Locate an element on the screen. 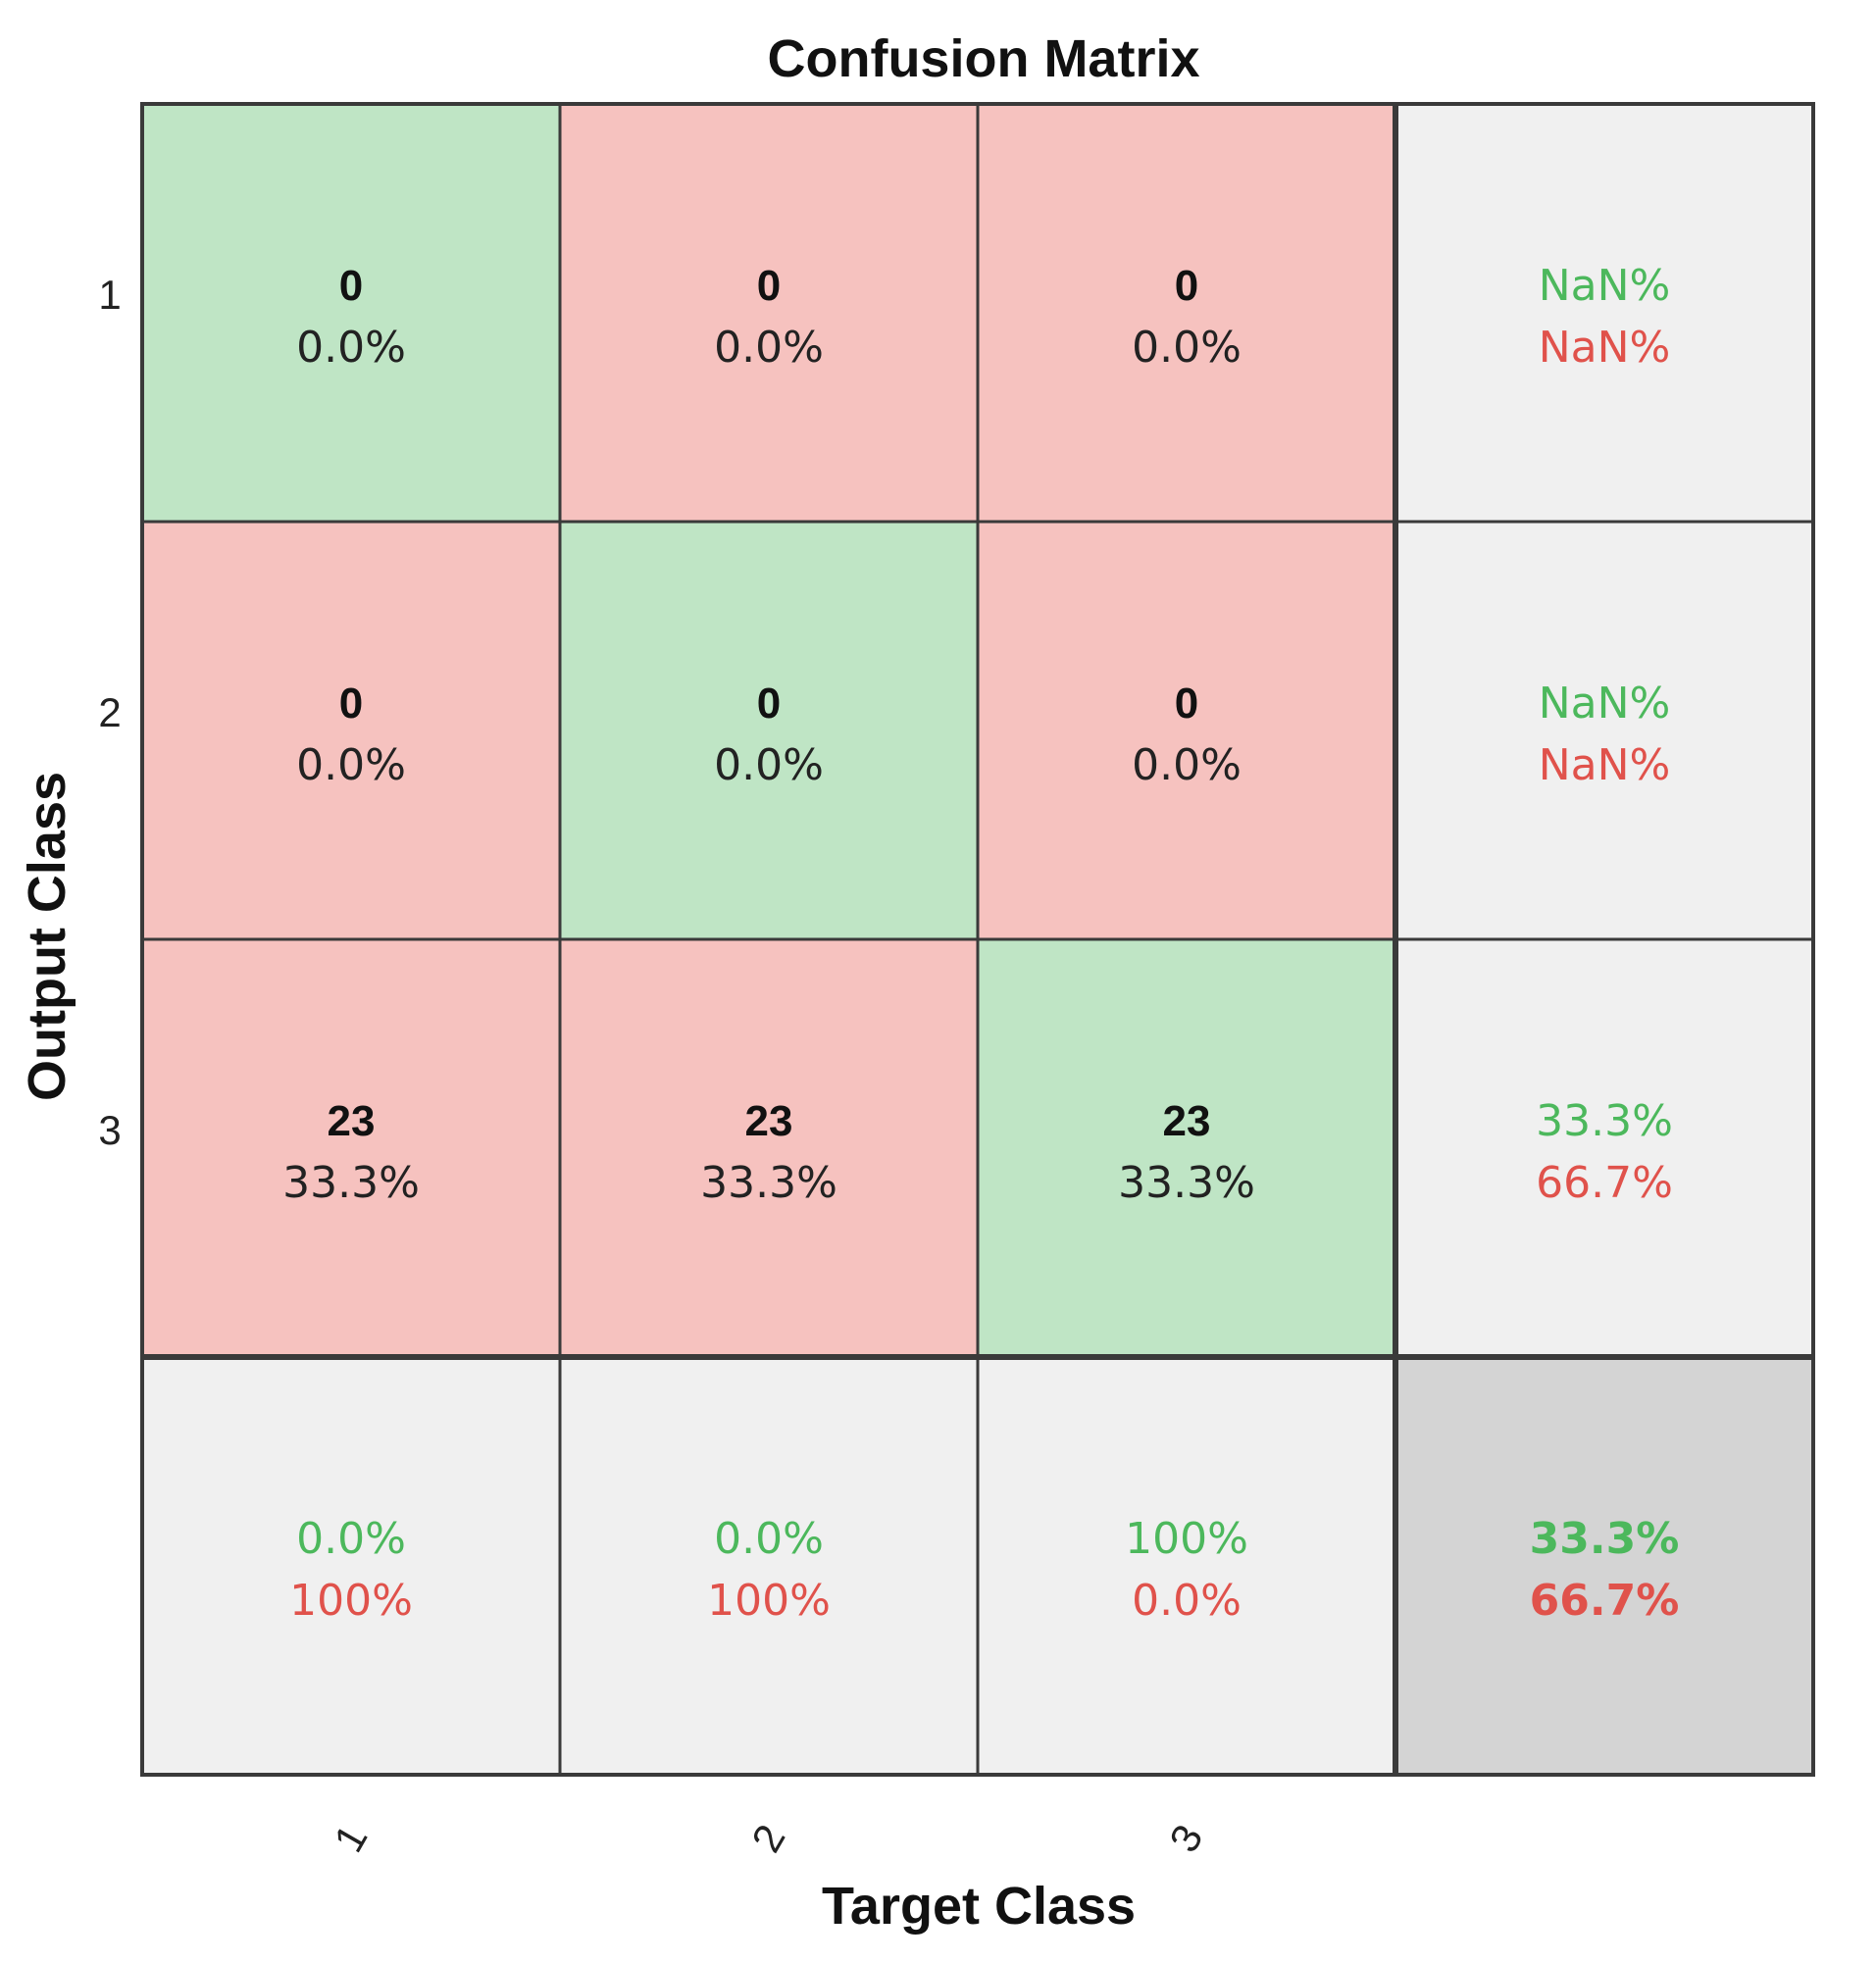  row-summary-correct: 33.3% is located at coordinates (1604, 1121).